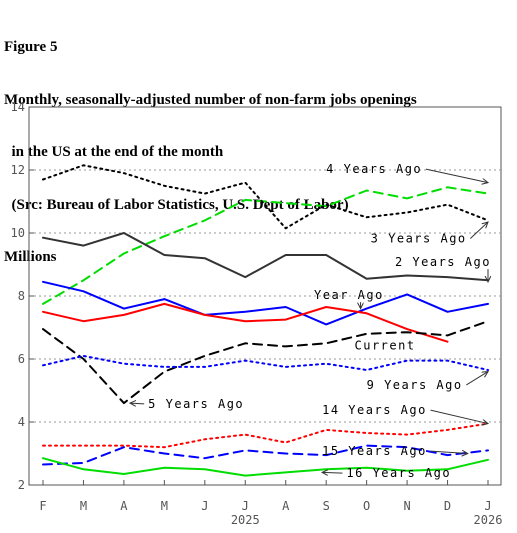  Describe the element at coordinates (477, 379) in the screenshot. I see `label-pointer-9-years-ago` at that location.